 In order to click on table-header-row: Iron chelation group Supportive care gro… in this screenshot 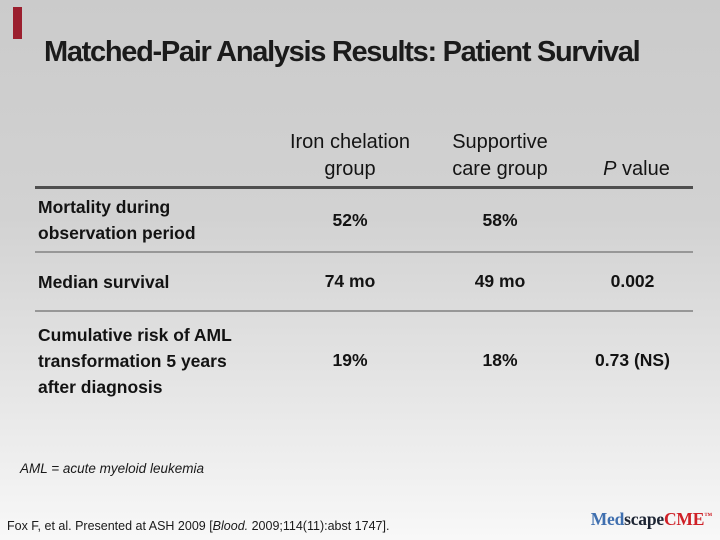, I will do `click(364, 158)`.